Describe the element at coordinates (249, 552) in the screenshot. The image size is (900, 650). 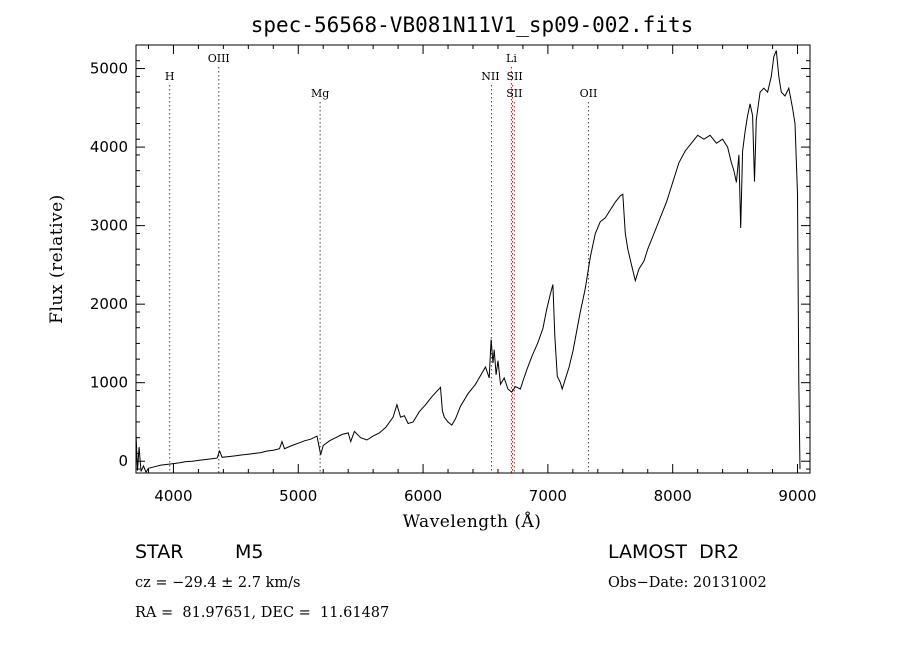
I see `subclass: M5` at that location.